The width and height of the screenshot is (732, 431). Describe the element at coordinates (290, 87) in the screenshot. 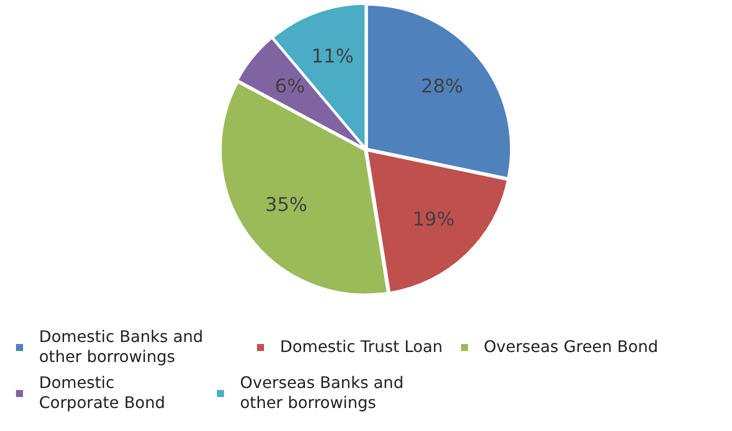

I see `data-label: 6%` at that location.